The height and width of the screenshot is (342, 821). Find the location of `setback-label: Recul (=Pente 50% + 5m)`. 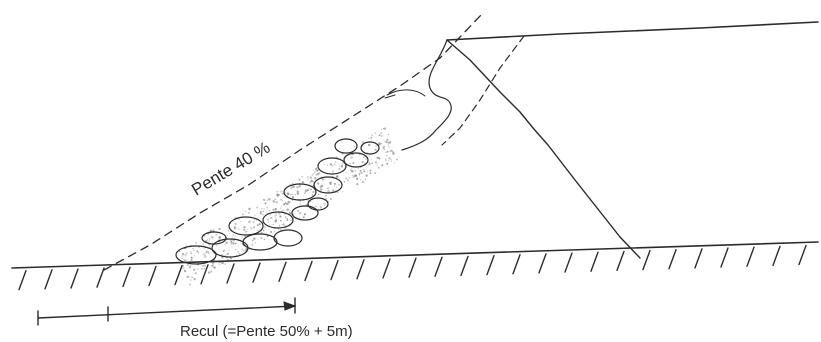

setback-label: Recul (=Pente 50% + 5m) is located at coordinates (266, 331).